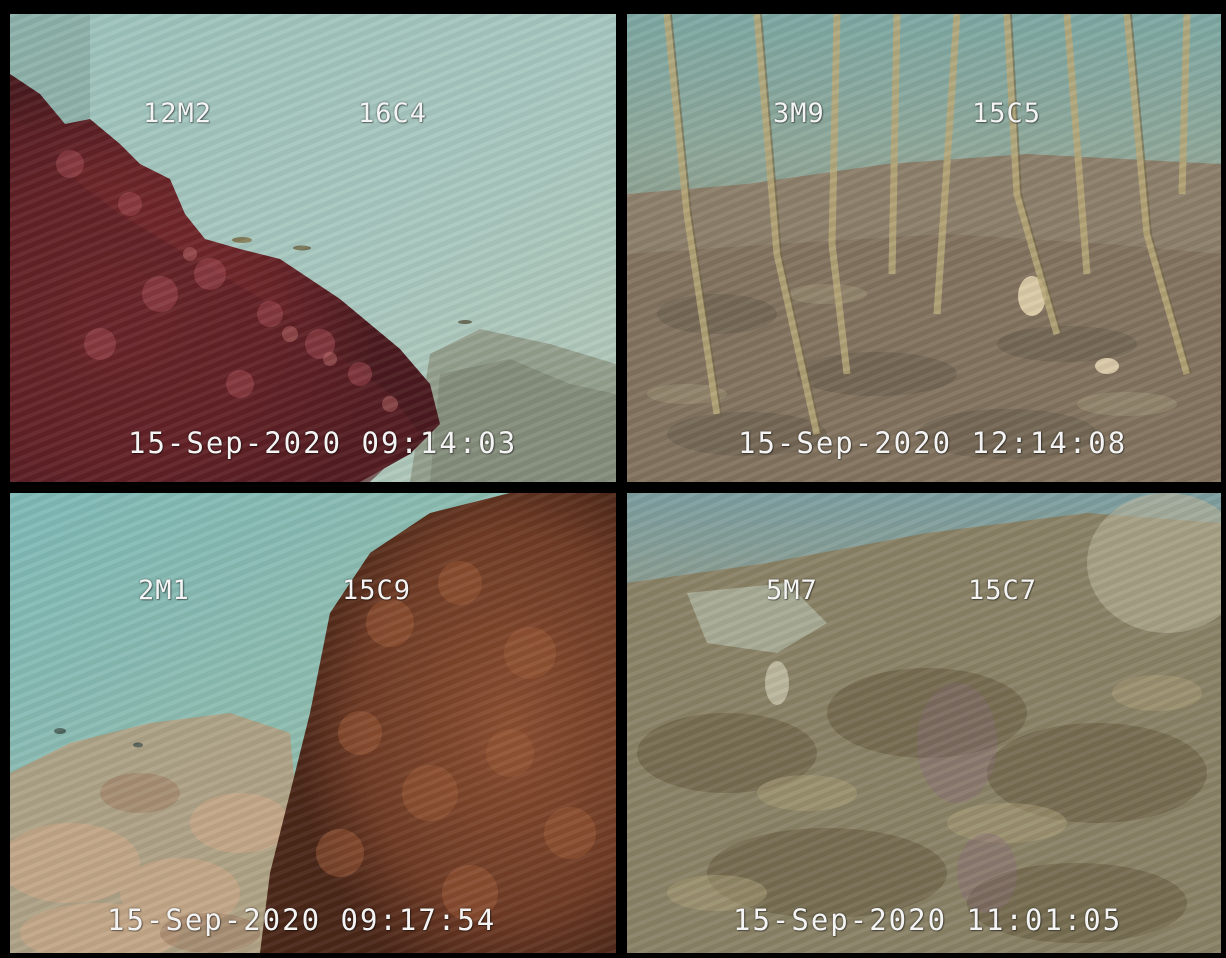 The width and height of the screenshot is (1226, 958). What do you see at coordinates (933, 443) in the screenshot?
I see `timestamp-label: 15-Sep-2020 12:14:08` at bounding box center [933, 443].